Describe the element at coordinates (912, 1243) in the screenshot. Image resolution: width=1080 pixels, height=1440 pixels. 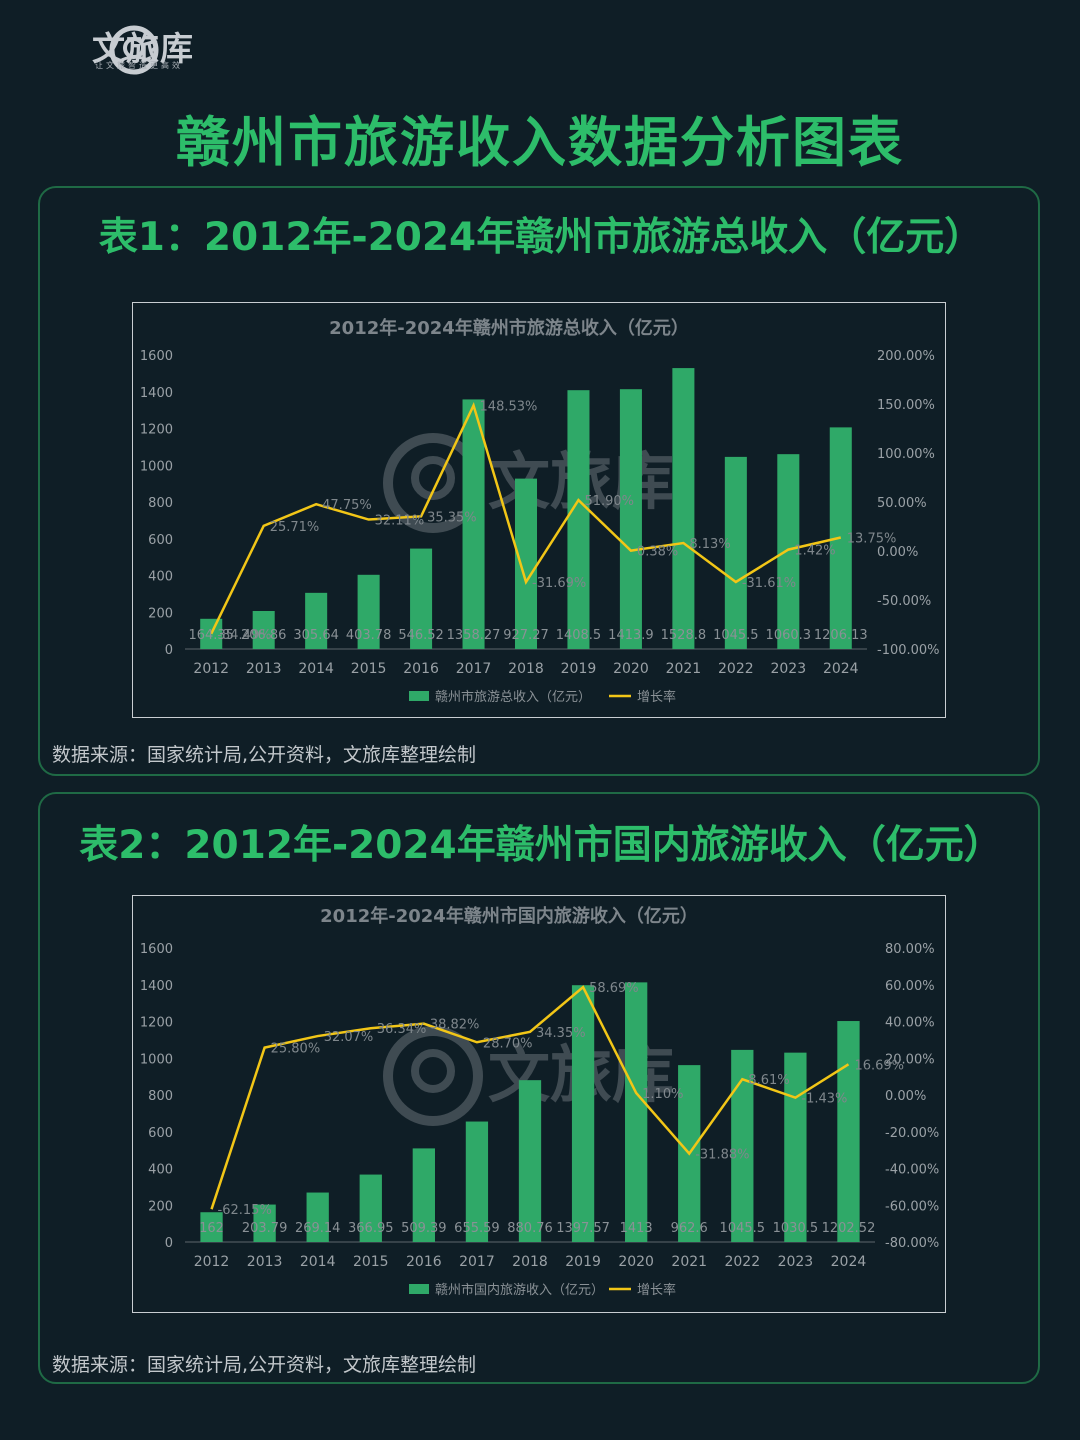
I see `y-right-tick-label: -80.00%` at that location.